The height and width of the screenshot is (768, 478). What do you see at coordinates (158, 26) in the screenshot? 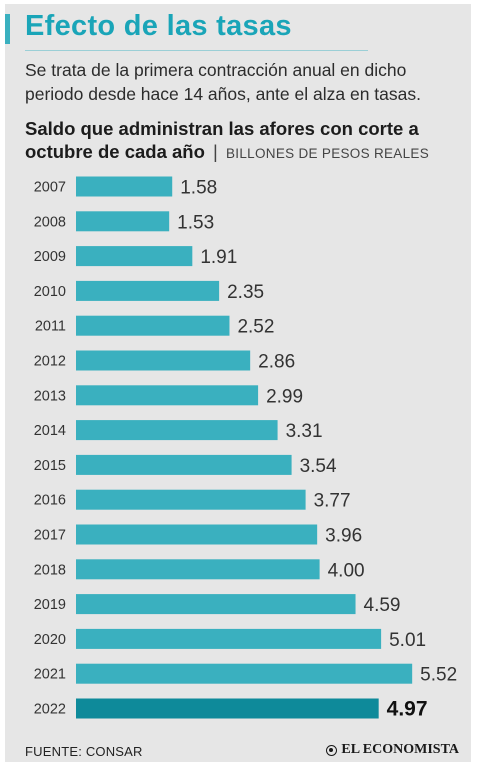
I see `page-title: Efecto de las tasas` at bounding box center [158, 26].